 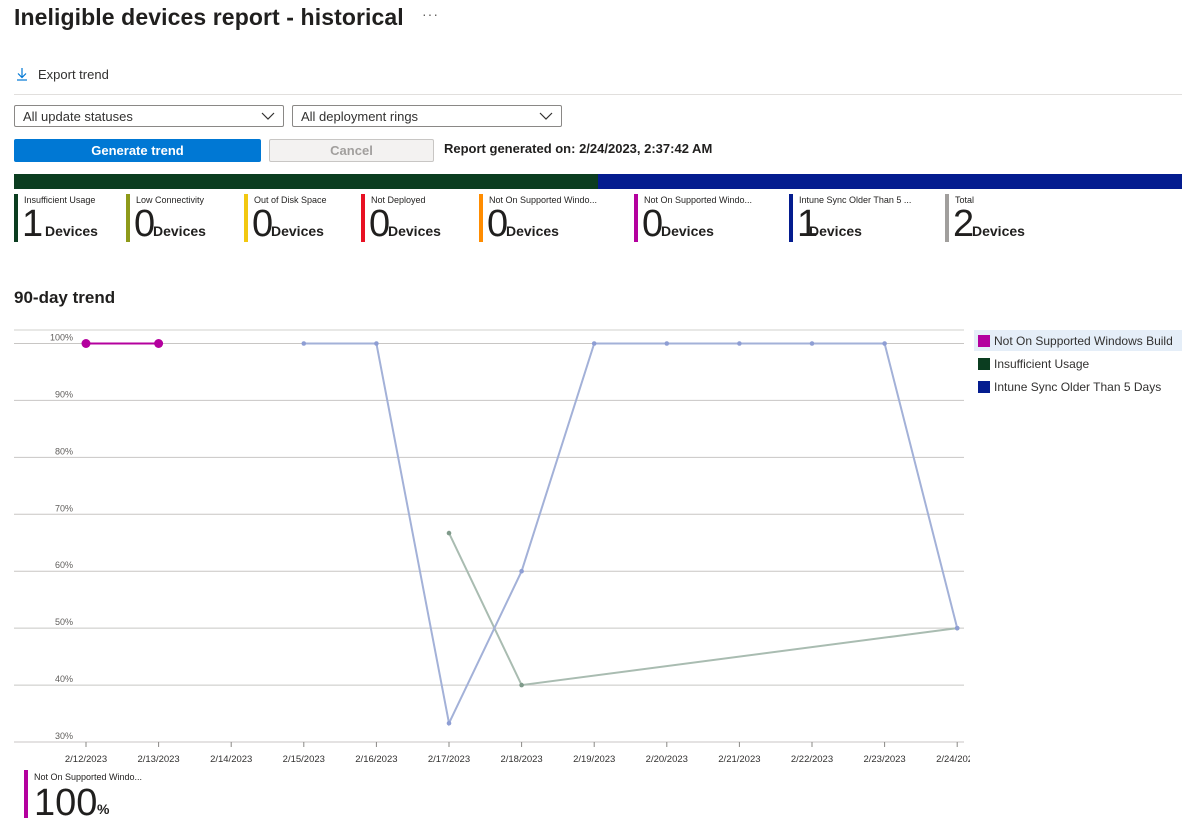 I want to click on tile-count: 2, so click(x=964, y=224).